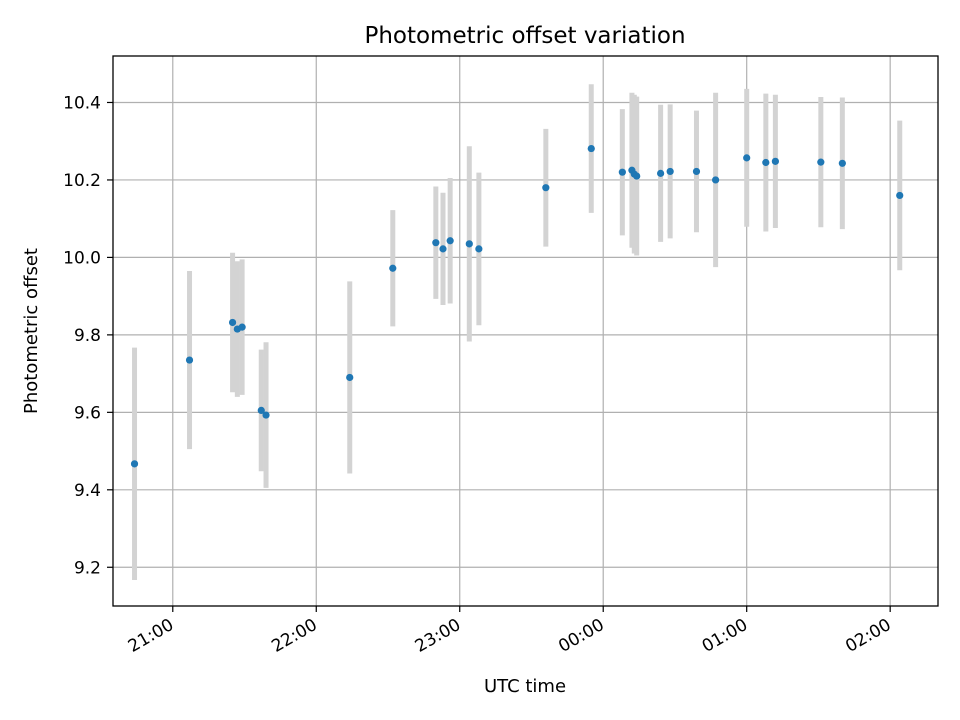  What do you see at coordinates (82, 258) in the screenshot?
I see `y-tick-label: 10.0` at bounding box center [82, 258].